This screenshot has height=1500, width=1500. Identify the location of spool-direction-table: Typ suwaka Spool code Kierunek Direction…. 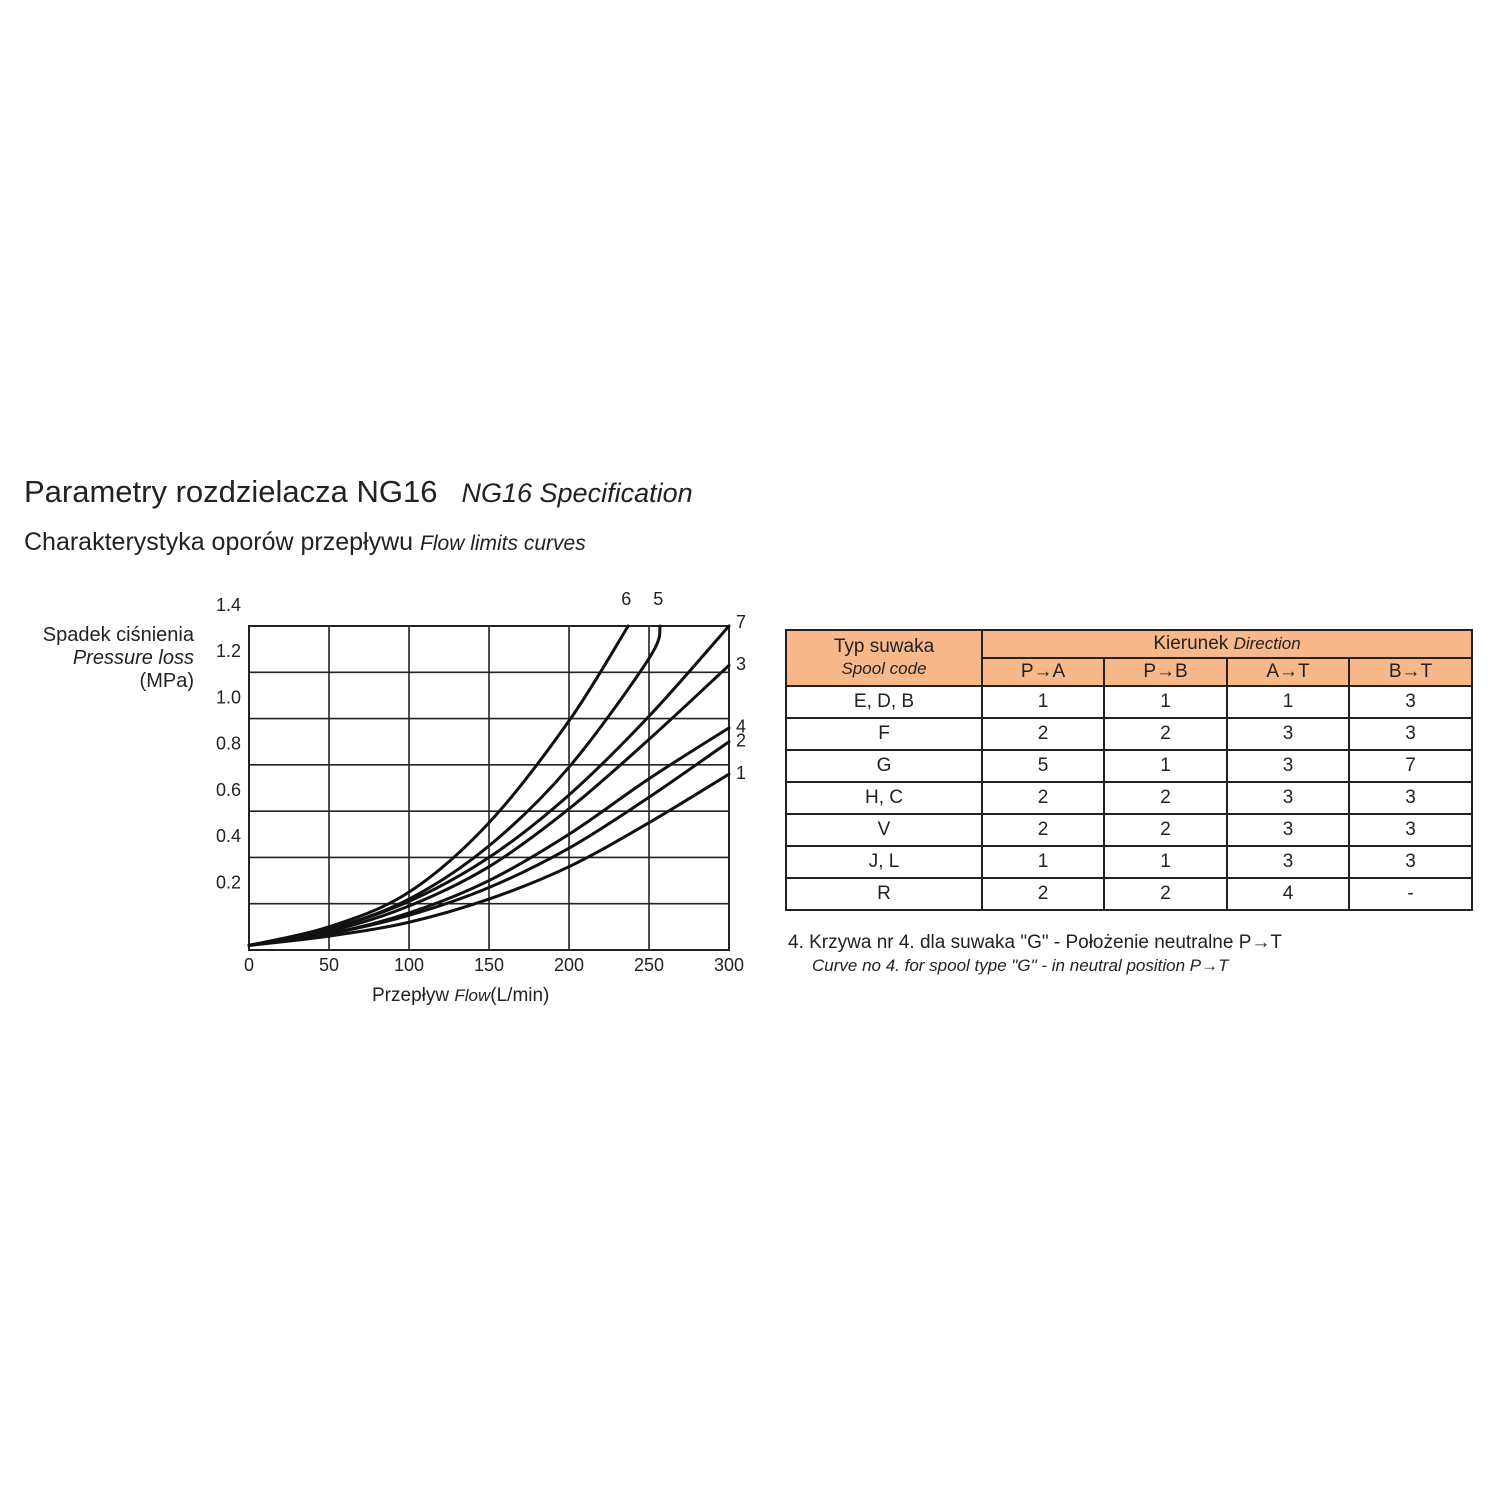
(1129, 770).